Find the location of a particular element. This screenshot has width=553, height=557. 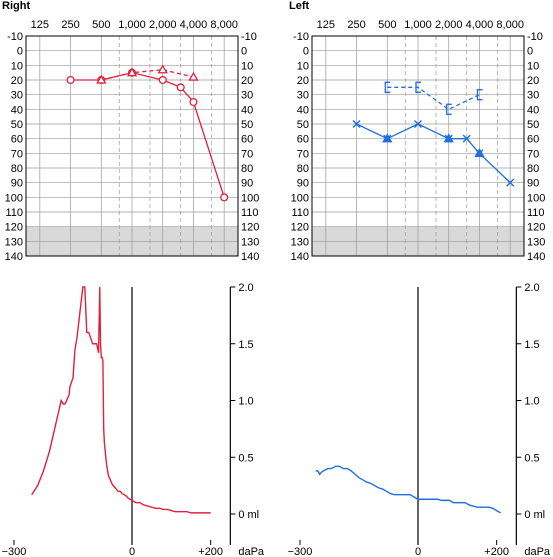

left-audiogram-ytick-right: 90 is located at coordinates (533, 184).